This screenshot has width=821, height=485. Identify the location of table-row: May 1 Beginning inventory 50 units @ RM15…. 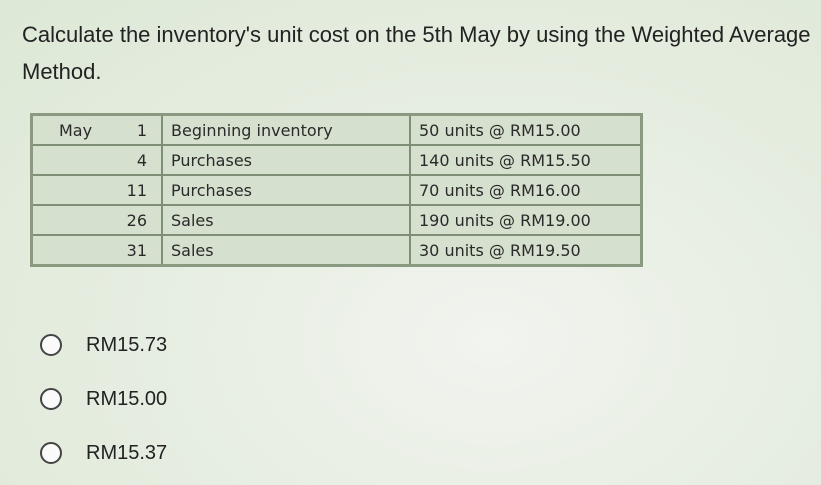
(336, 129).